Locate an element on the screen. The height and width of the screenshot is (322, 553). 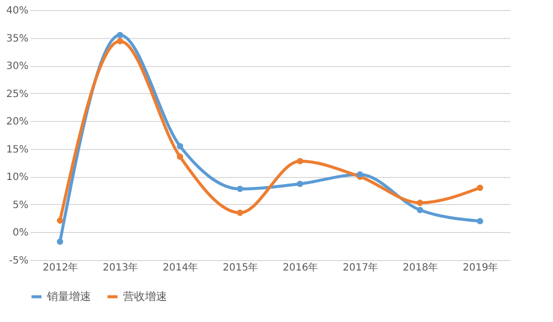
y-tick-label: 0% is located at coordinates (20, 233).